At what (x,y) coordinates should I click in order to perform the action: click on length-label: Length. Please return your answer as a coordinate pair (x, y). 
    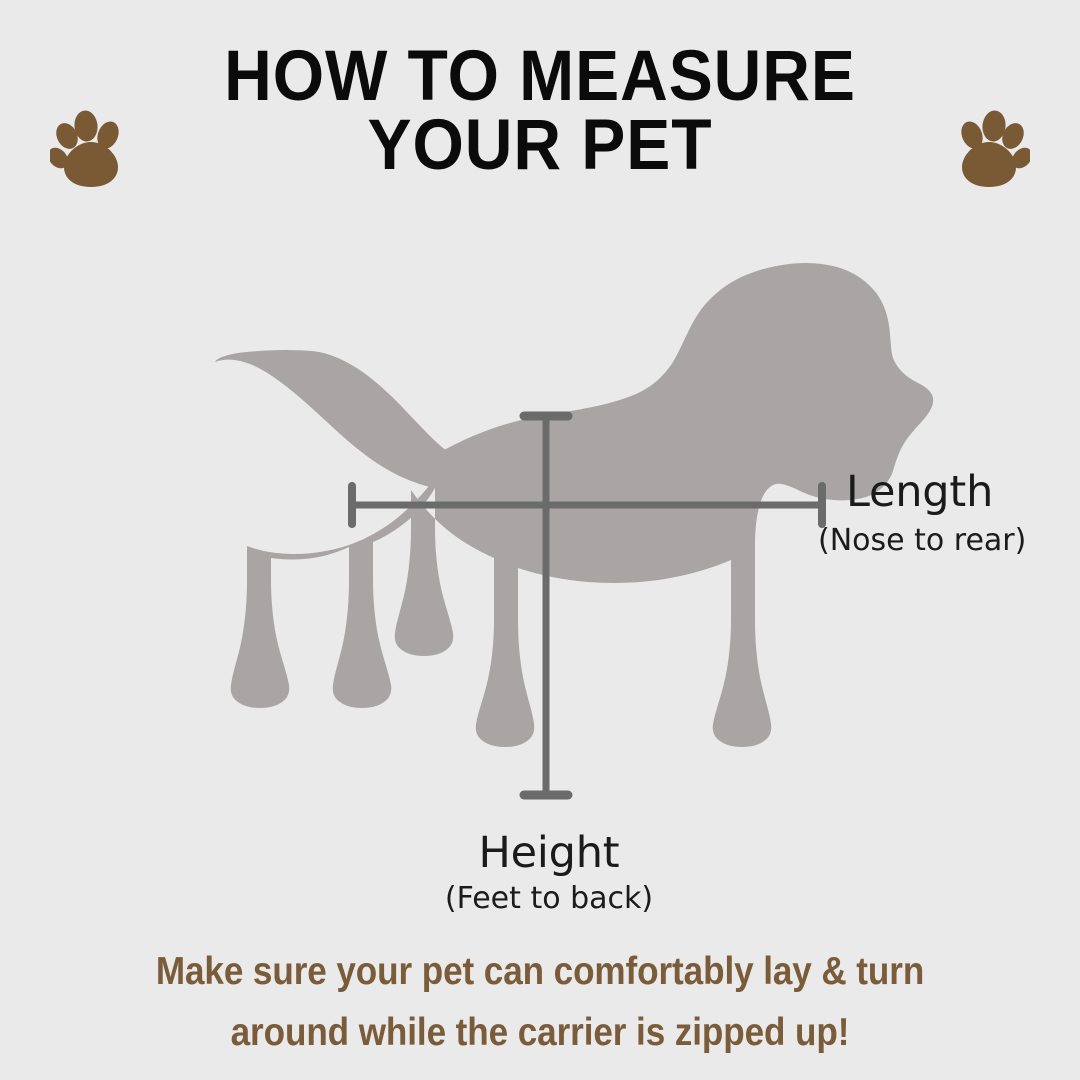
    Looking at the image, I should click on (920, 492).